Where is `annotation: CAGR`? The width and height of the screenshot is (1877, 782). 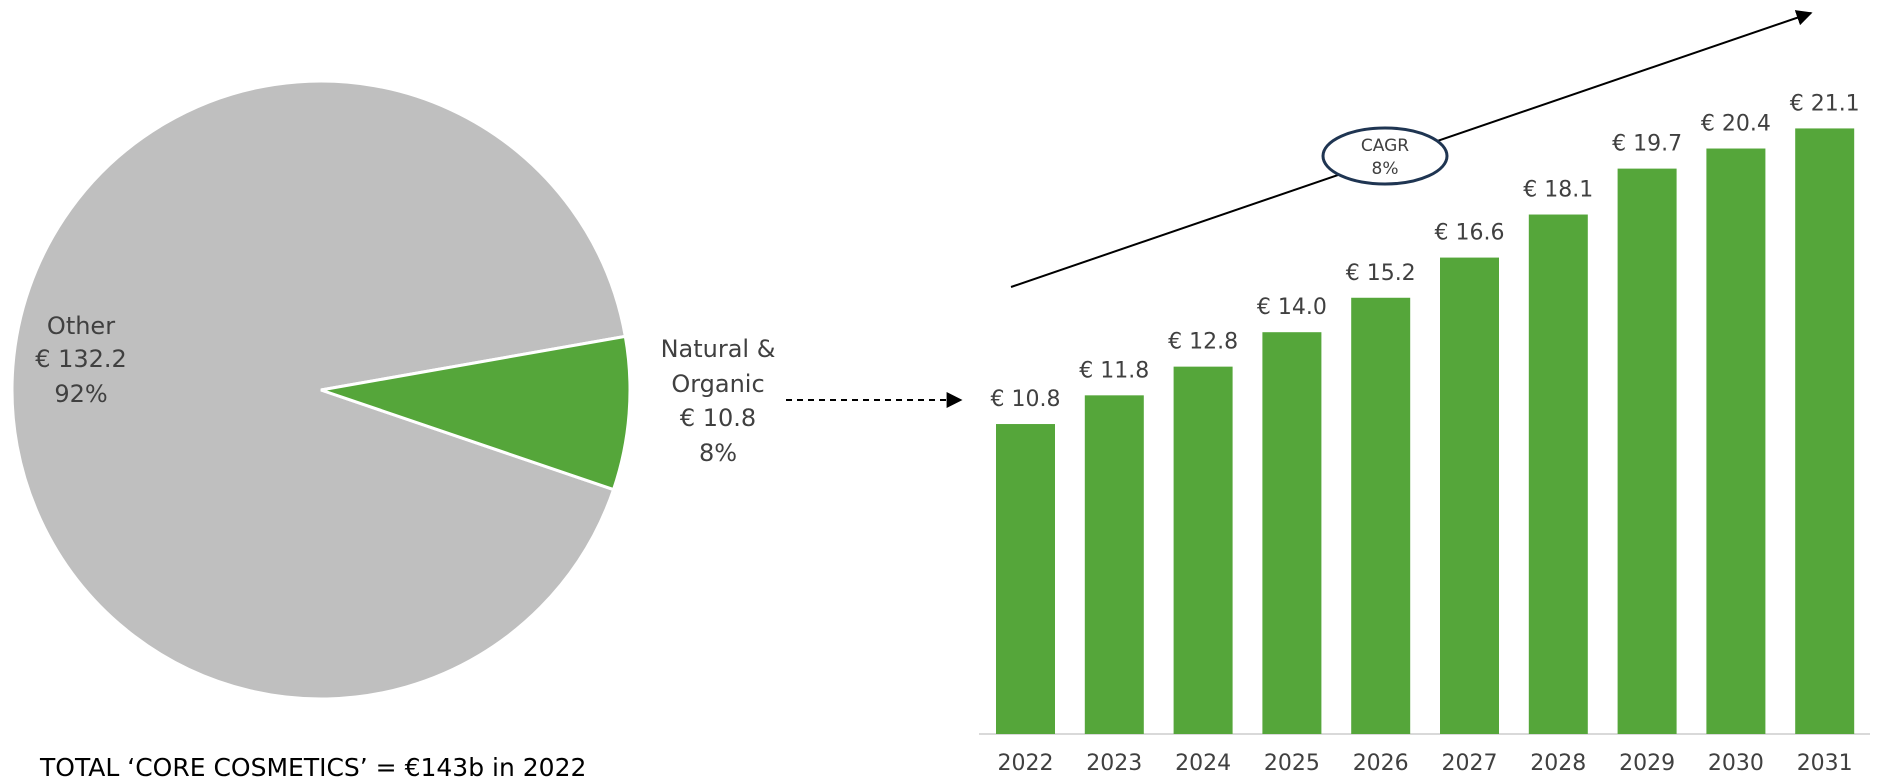
annotation: CAGR is located at coordinates (1385, 146).